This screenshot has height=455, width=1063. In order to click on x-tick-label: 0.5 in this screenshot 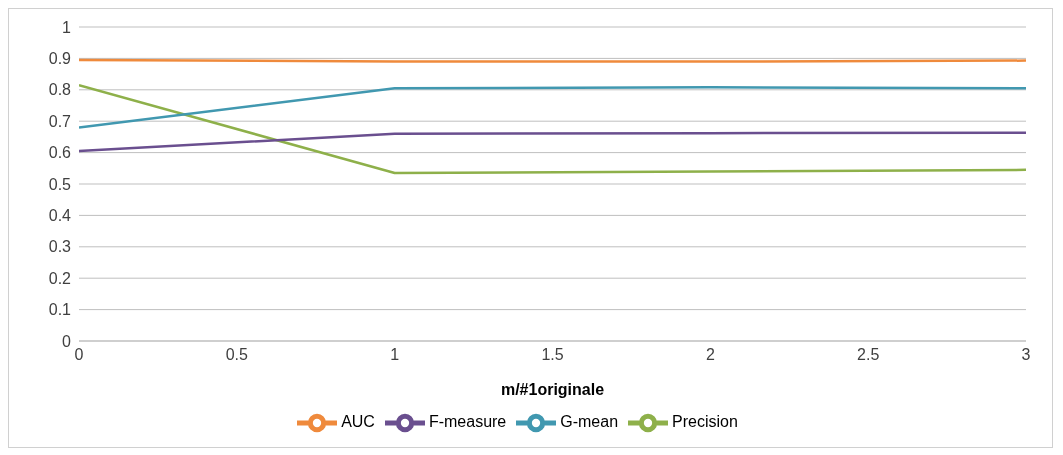, I will do `click(237, 355)`.